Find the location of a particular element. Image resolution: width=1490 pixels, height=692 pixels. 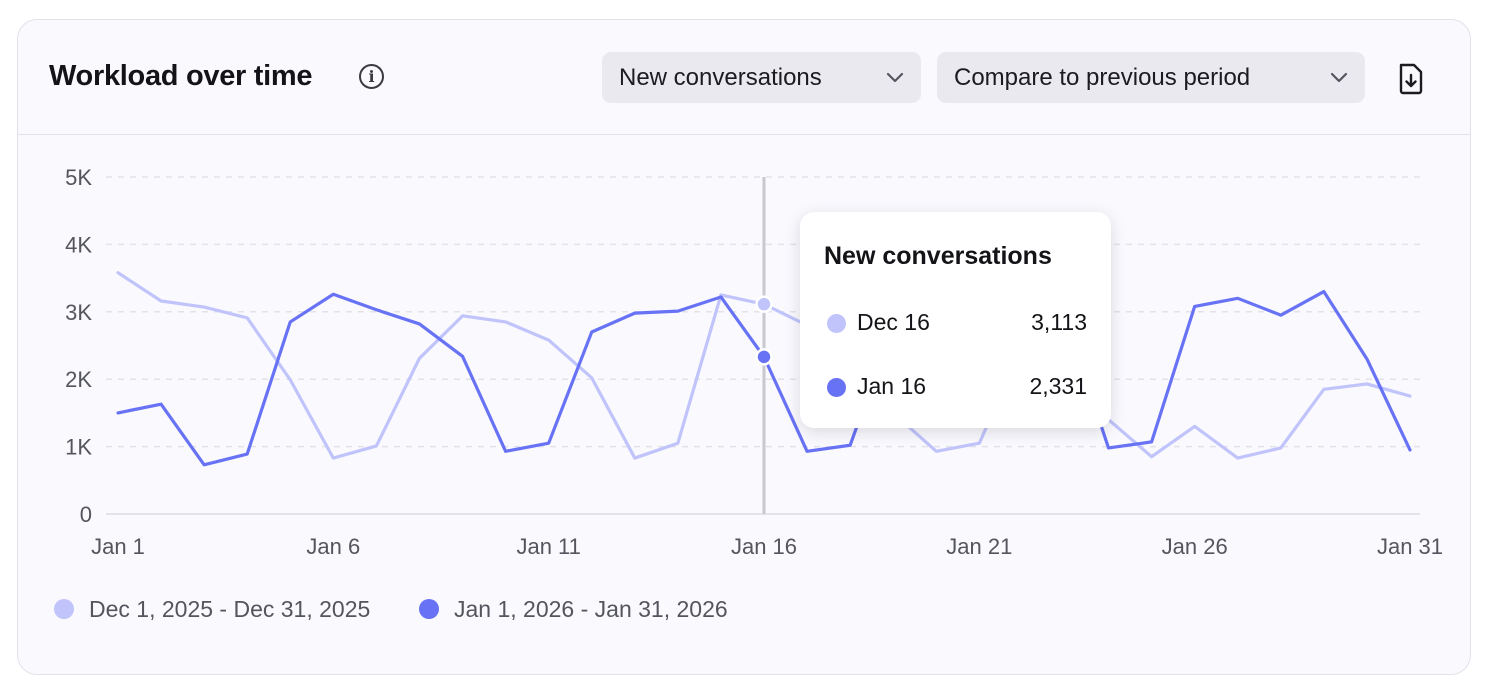

hover-point-current is located at coordinates (764, 357).